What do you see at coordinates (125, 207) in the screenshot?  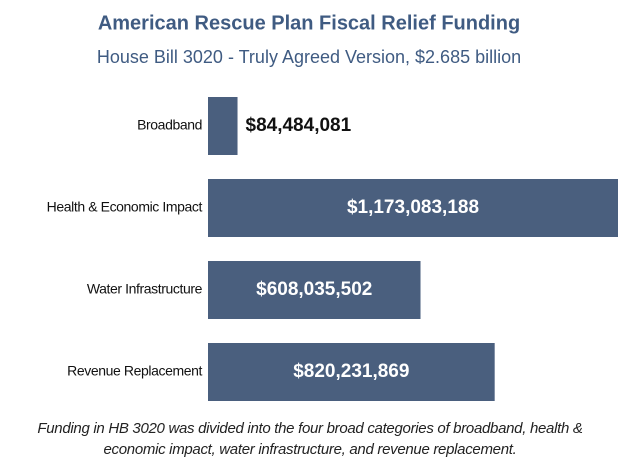 I see `category-label: Health & Economic Impact` at bounding box center [125, 207].